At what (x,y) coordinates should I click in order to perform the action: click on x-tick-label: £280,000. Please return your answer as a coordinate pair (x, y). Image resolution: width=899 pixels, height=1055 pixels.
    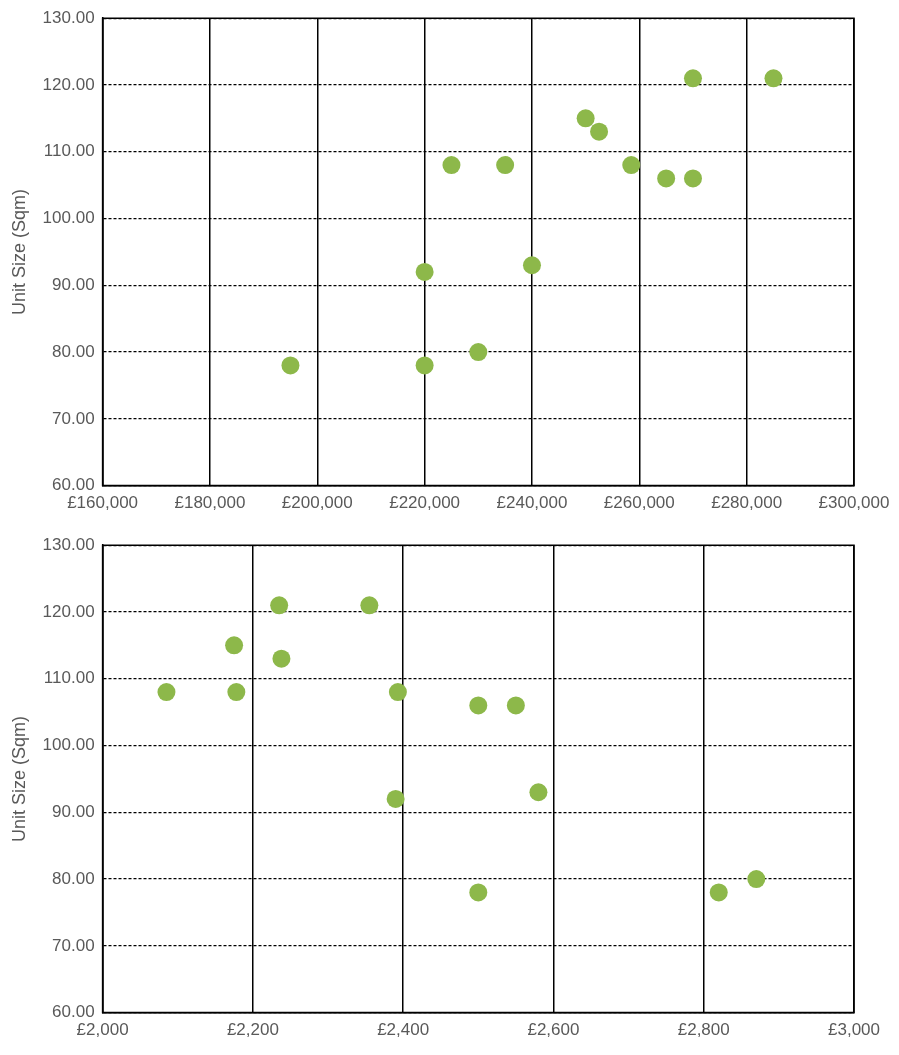
    Looking at the image, I should click on (747, 503).